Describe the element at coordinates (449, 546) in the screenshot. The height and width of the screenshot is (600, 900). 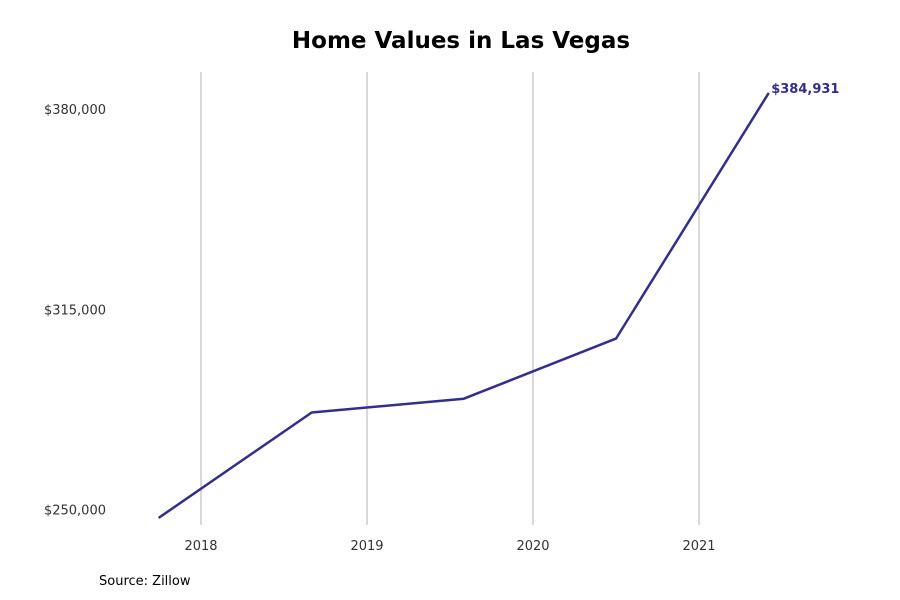
I see `x-axis-ticks: 2018 2019 2020 2021` at that location.